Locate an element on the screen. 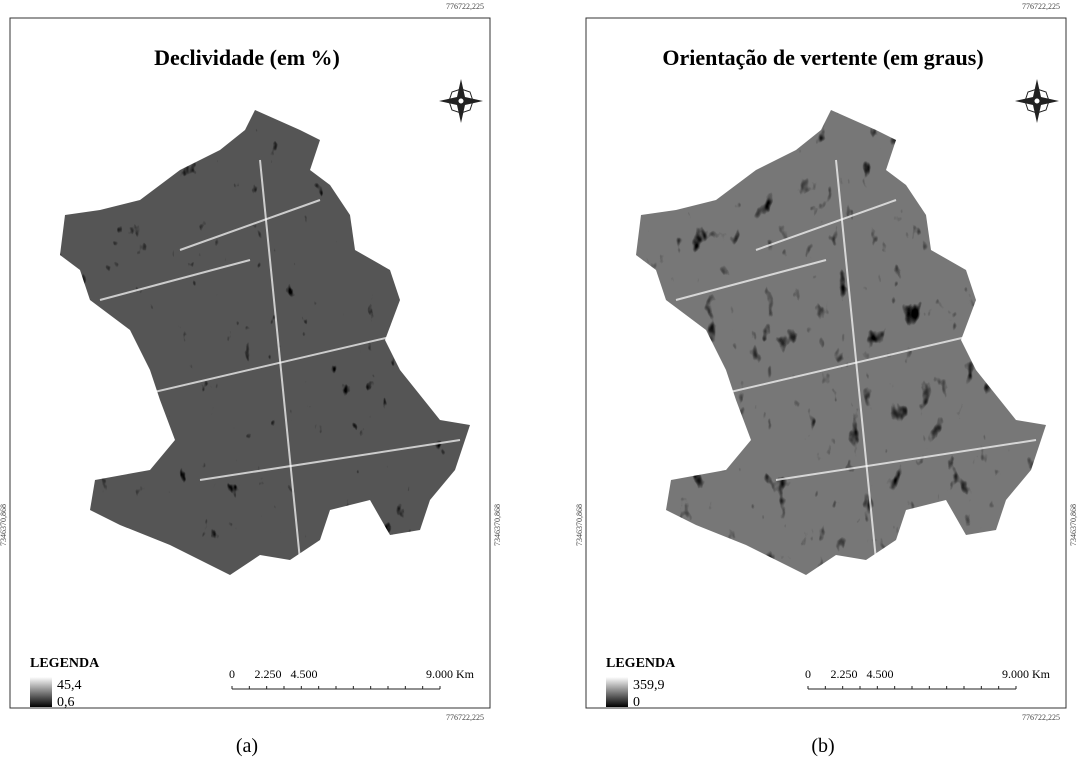 This screenshot has height=773, width=1080. caption: (a) is located at coordinates (247, 746).